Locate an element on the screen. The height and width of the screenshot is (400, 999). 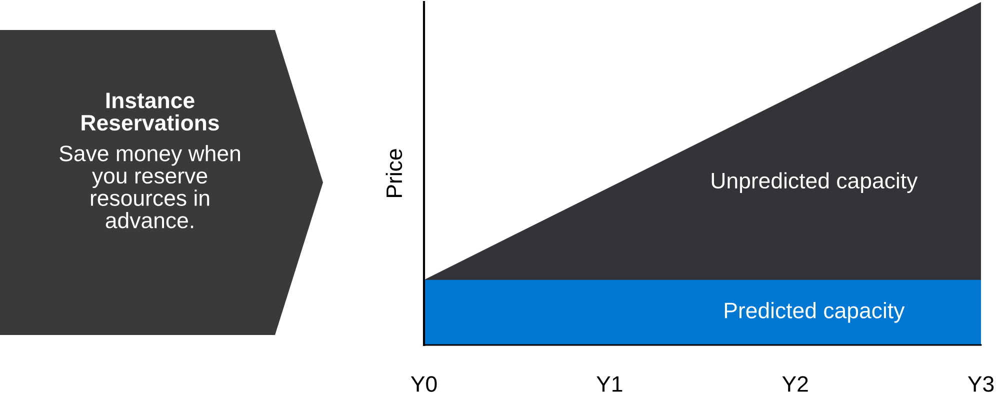
x-tick-label: Y3 is located at coordinates (981, 384).